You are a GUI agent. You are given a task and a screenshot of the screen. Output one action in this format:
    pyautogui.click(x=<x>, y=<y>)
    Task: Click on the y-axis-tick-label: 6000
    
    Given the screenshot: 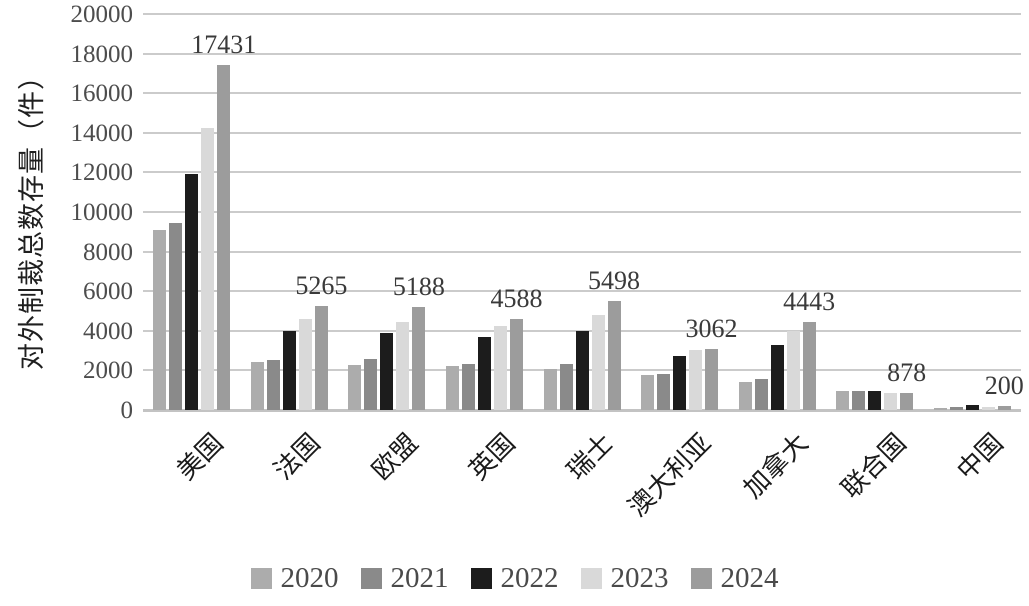 What is the action you would take?
    pyautogui.click(x=108, y=292)
    